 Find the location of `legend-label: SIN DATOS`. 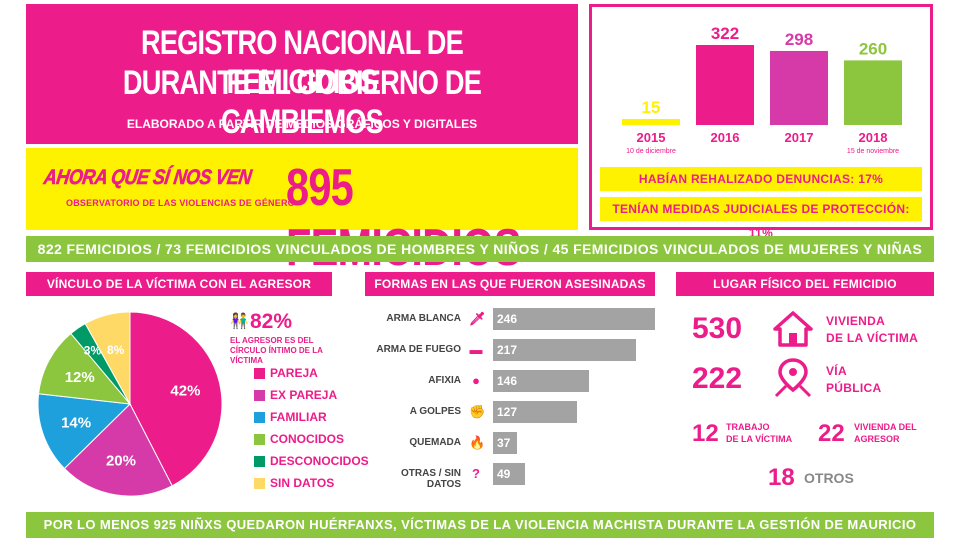

legend-label: SIN DATOS is located at coordinates (302, 483).